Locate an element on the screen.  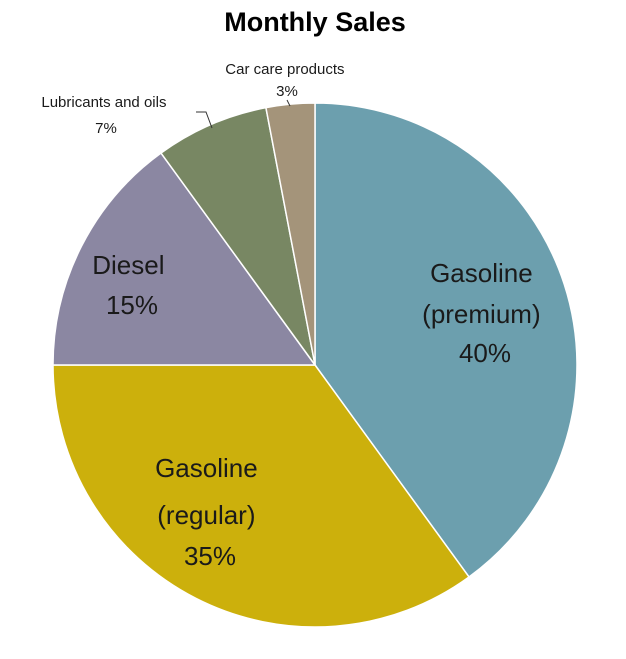
leader-line-car-care is located at coordinates (288, 103).